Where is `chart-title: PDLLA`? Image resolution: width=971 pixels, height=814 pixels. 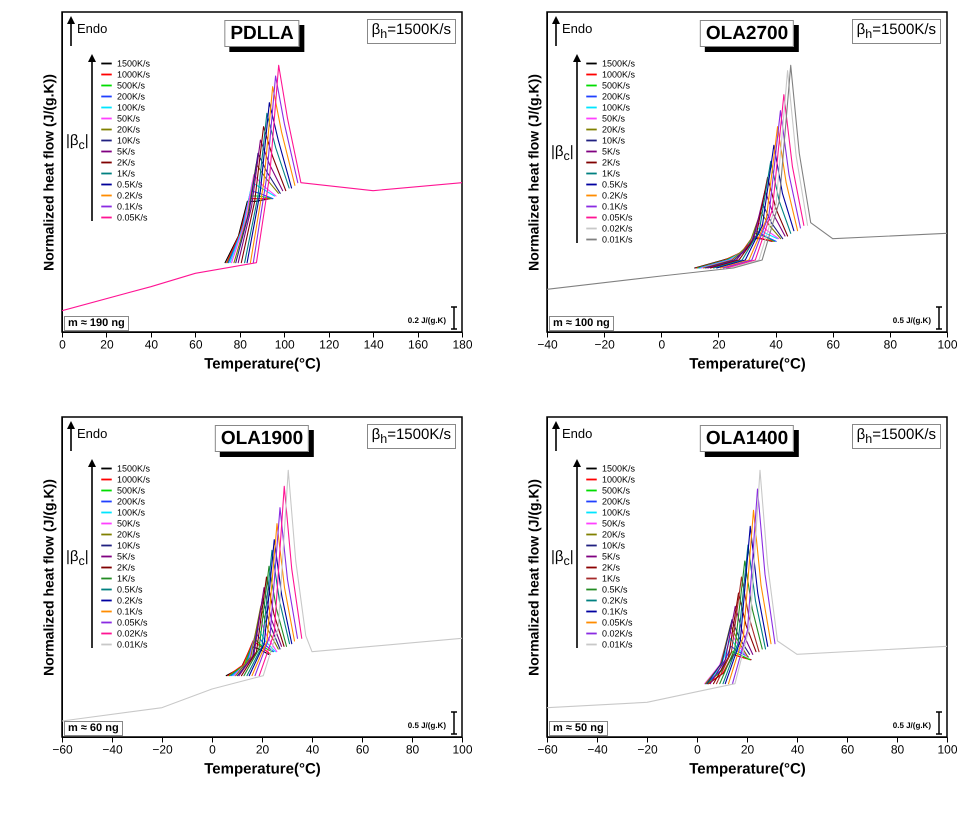 chart-title: PDLLA is located at coordinates (262, 33).